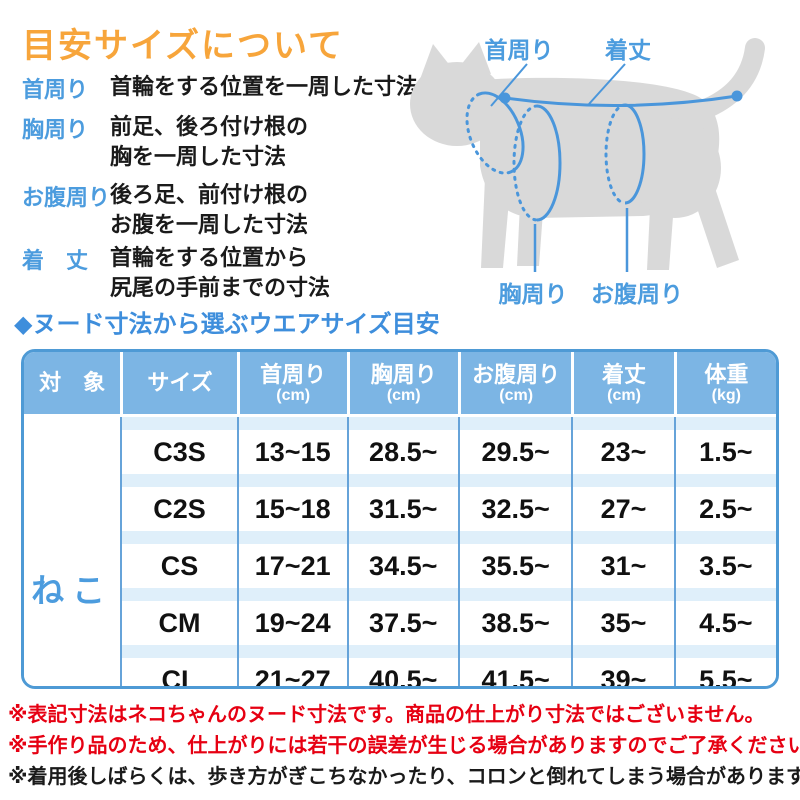 The image size is (800, 800). Describe the element at coordinates (66, 197) in the screenshot. I see `definition-term-belly: お腹周り` at that location.